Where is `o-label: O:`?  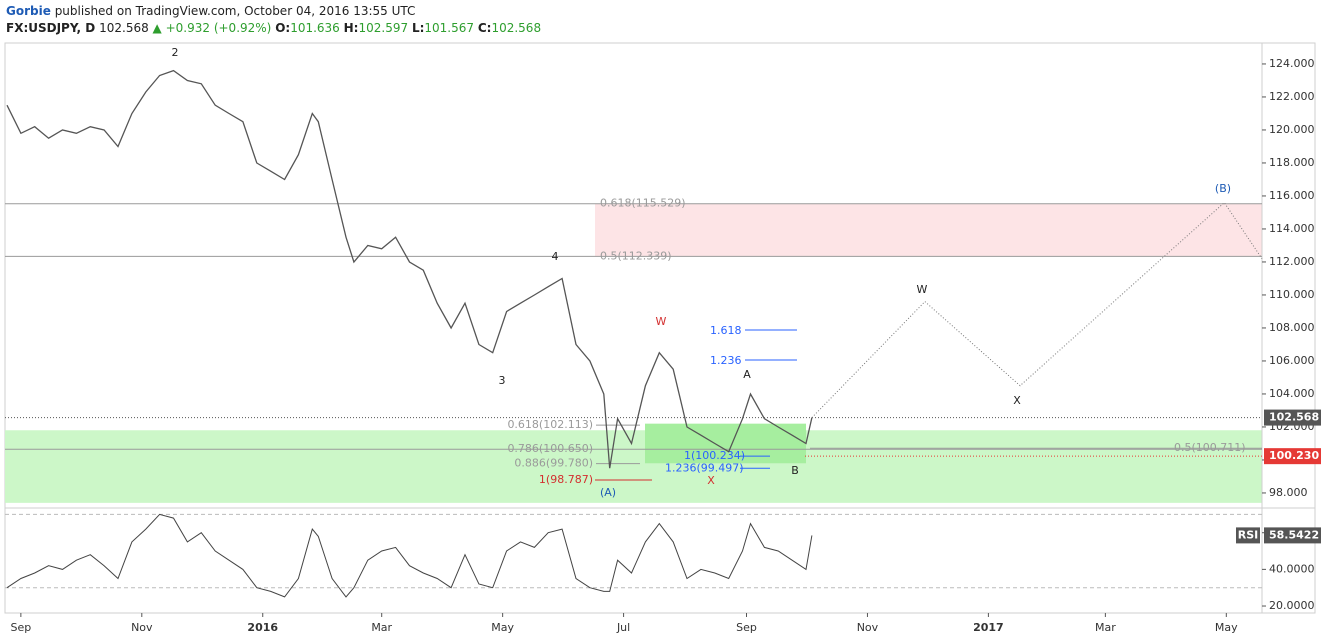
o-label: O: is located at coordinates (283, 28).